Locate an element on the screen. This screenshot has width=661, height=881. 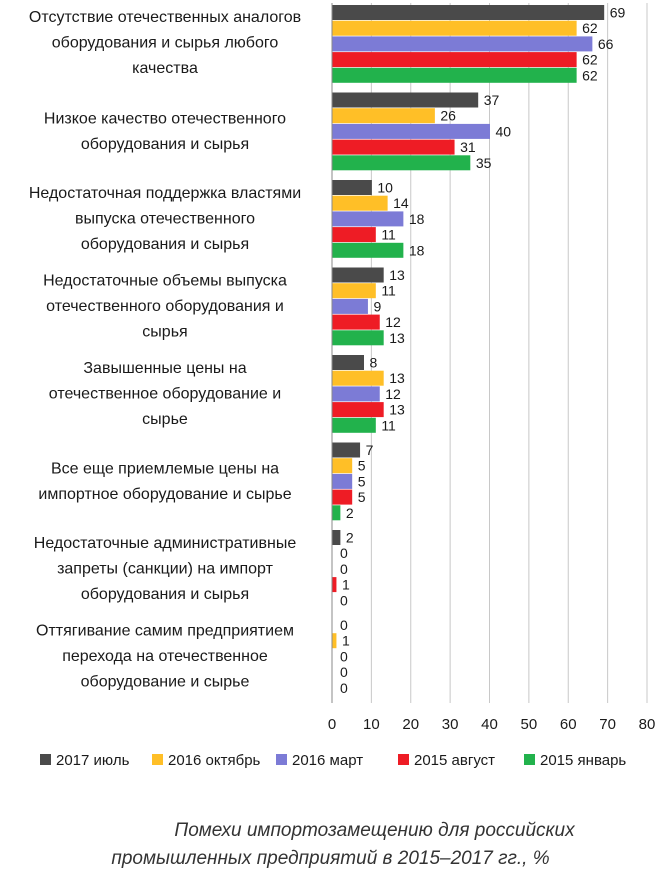
x-tick-label: 70 is located at coordinates (607, 724).